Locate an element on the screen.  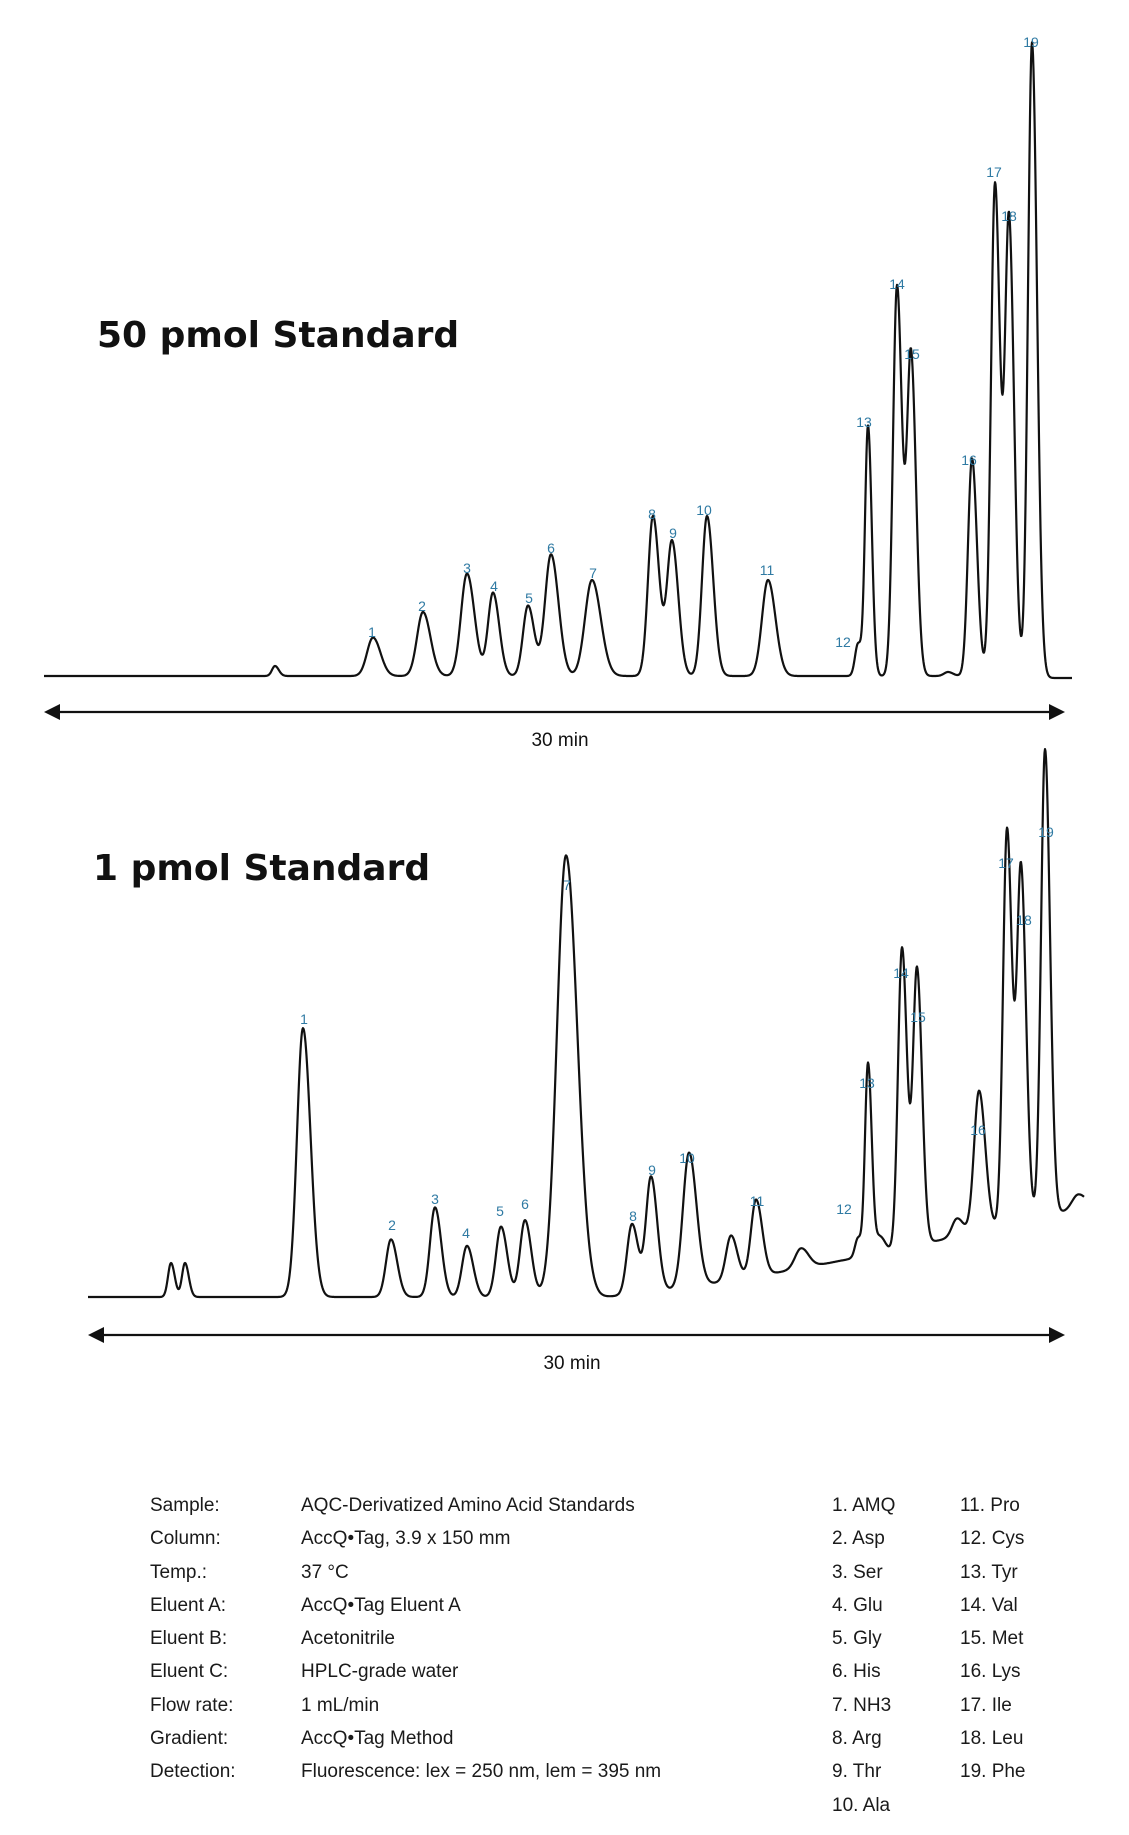
condition-label: Flow rate: is located at coordinates (192, 1705).